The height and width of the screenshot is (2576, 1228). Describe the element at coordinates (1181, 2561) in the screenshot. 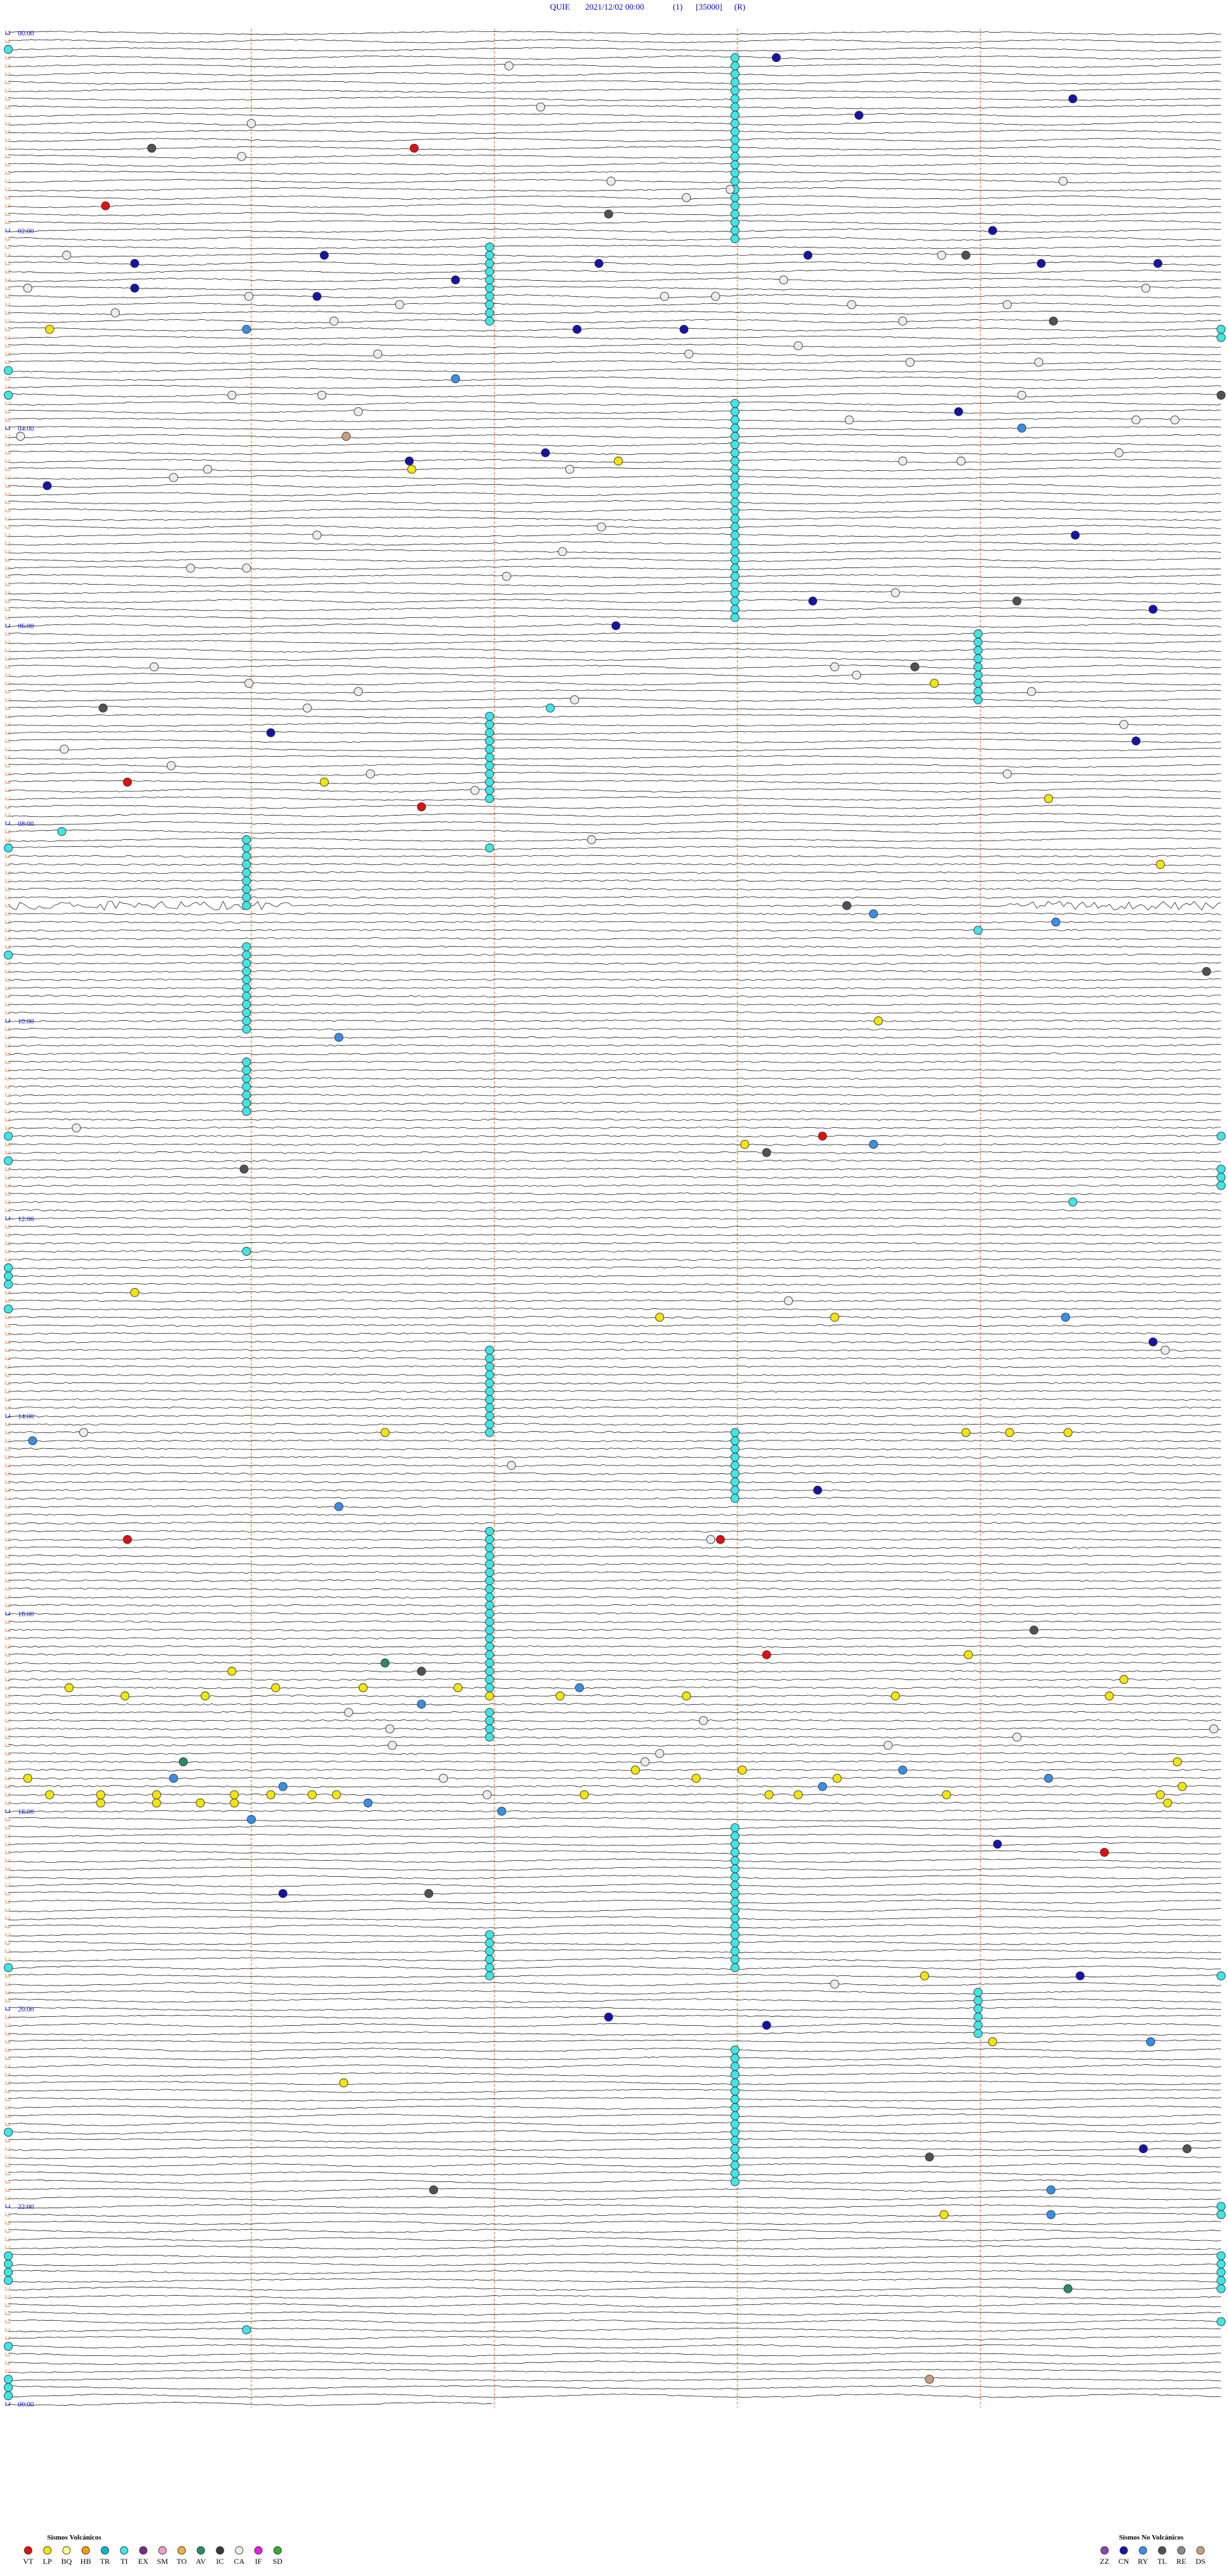

I see `legend-label: RE` at that location.